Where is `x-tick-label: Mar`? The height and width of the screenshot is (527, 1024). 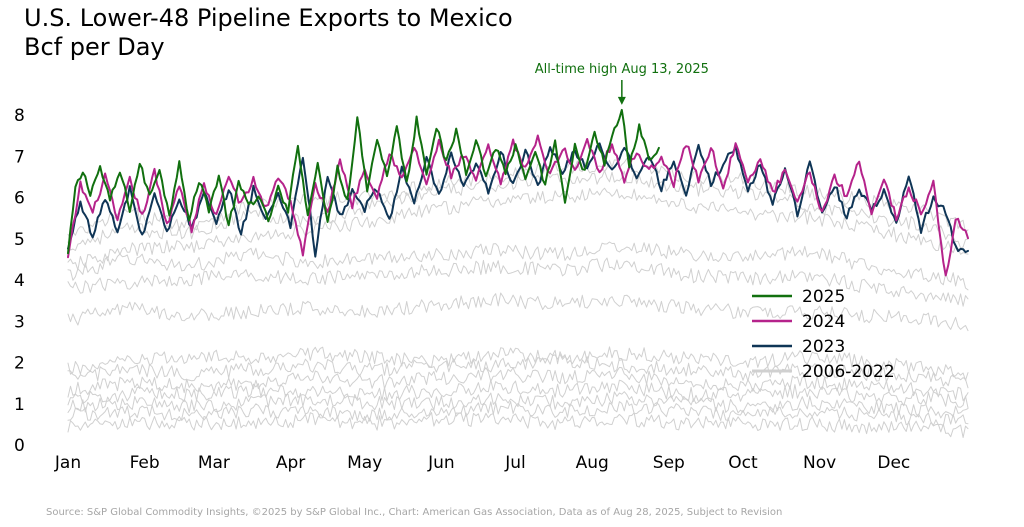 x-tick-label: Mar is located at coordinates (214, 463).